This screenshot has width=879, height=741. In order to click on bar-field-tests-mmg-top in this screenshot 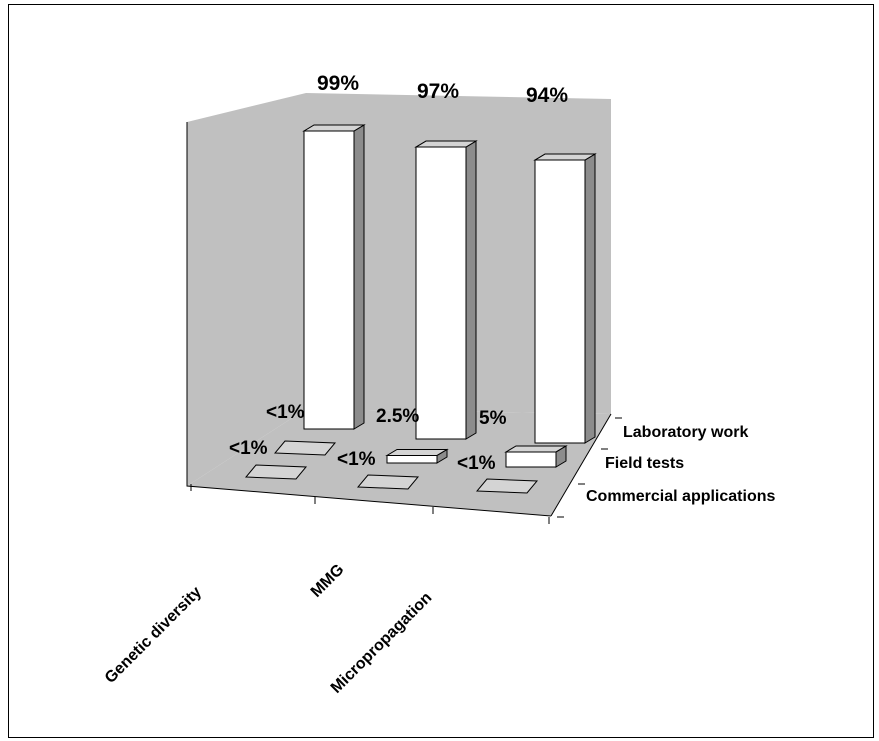, I will do `click(417, 452)`.